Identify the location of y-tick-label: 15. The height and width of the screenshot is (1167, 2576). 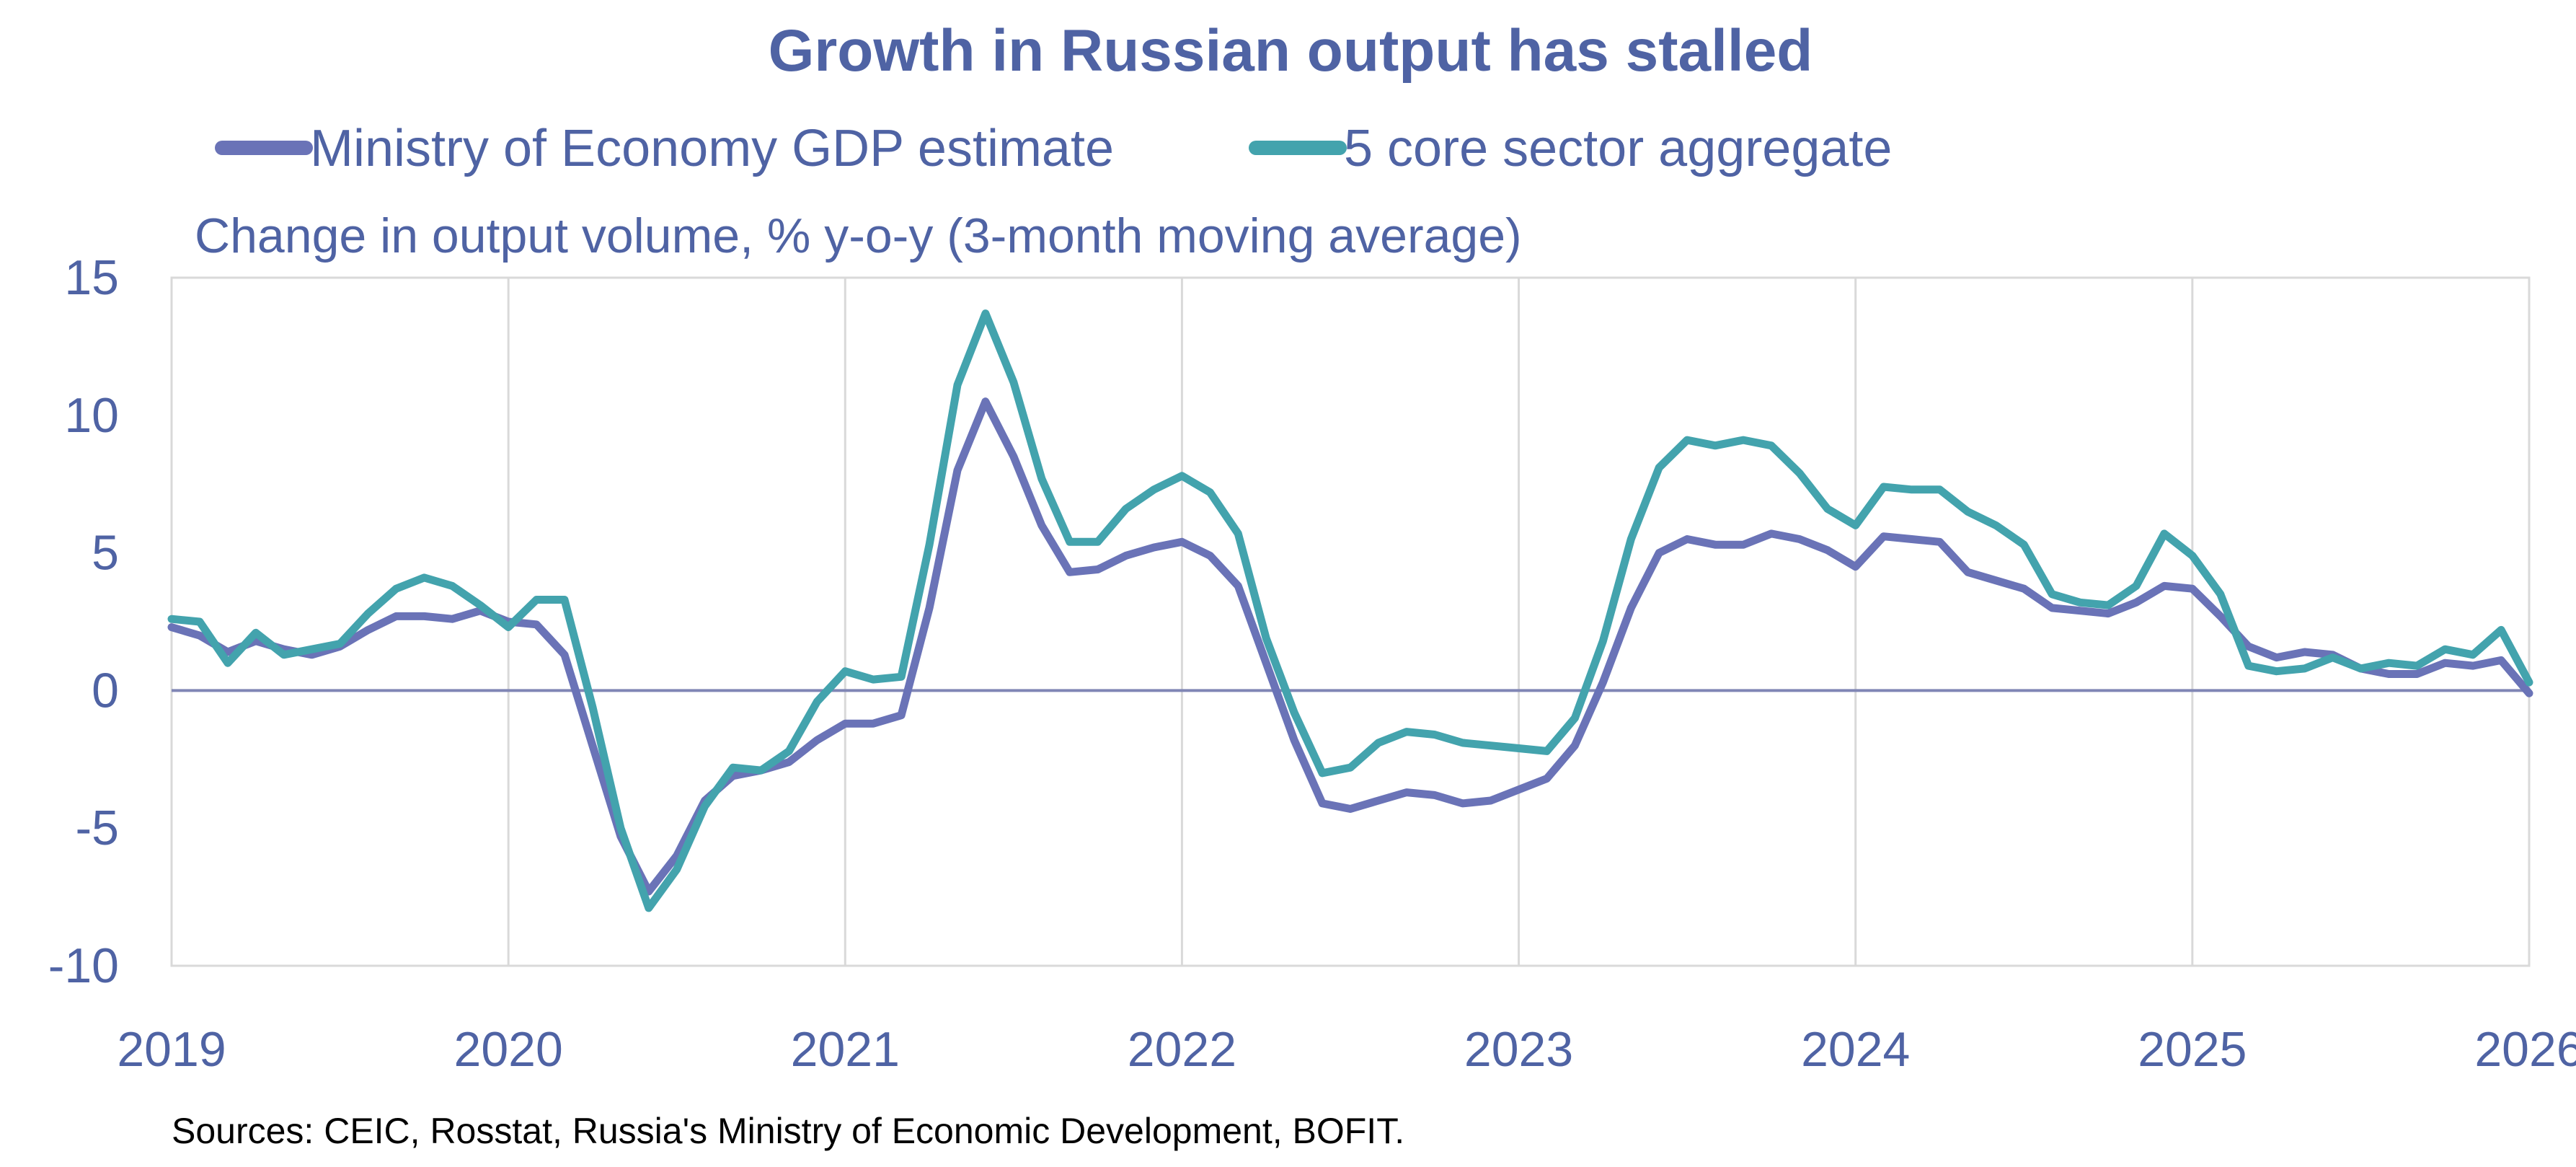
(91, 278).